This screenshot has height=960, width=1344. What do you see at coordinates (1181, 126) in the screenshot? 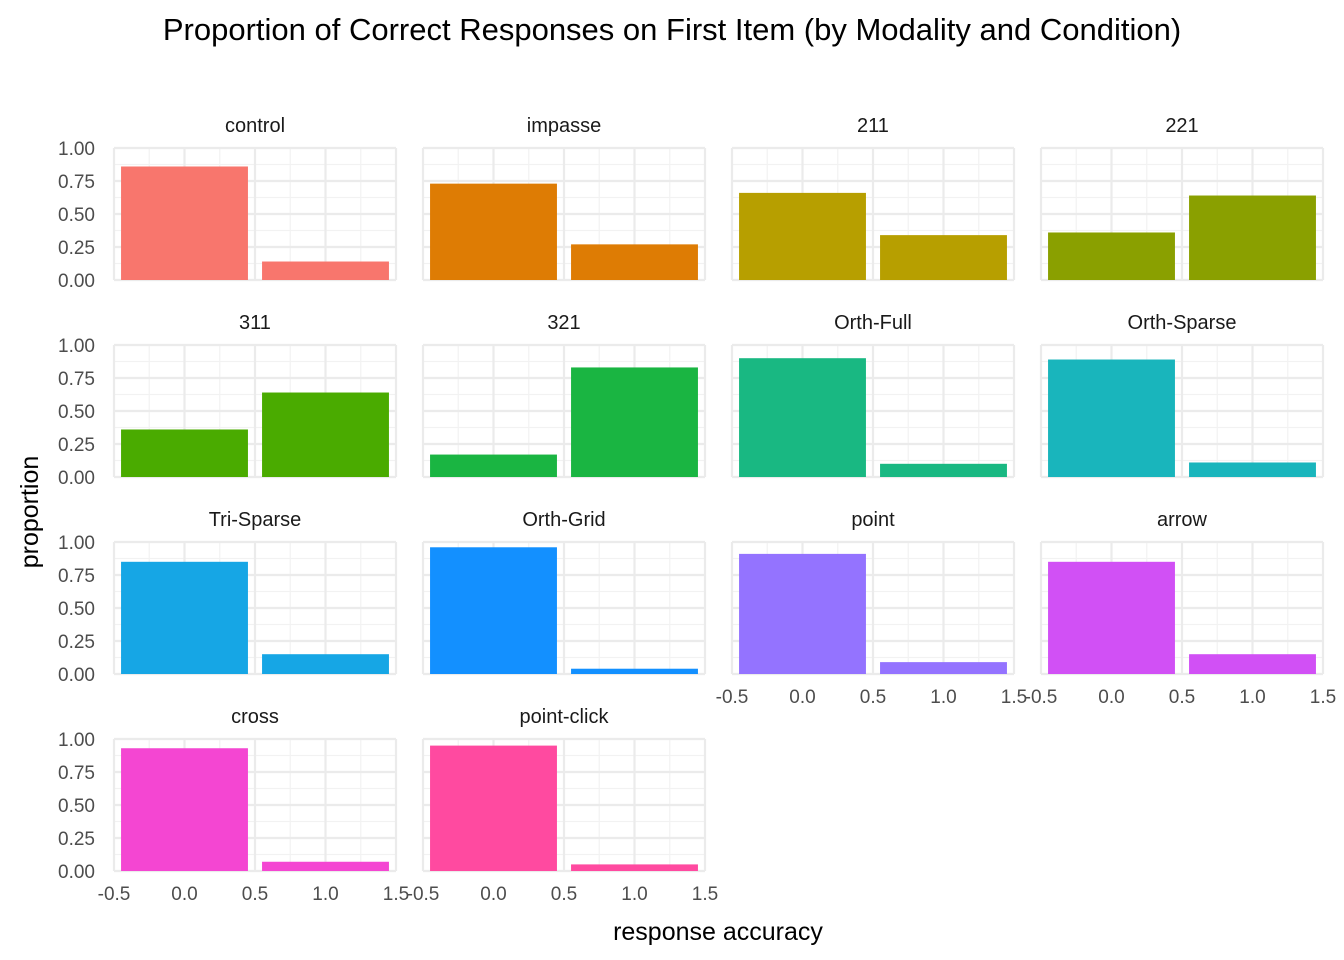
I see `facet-label: 221` at bounding box center [1181, 126].